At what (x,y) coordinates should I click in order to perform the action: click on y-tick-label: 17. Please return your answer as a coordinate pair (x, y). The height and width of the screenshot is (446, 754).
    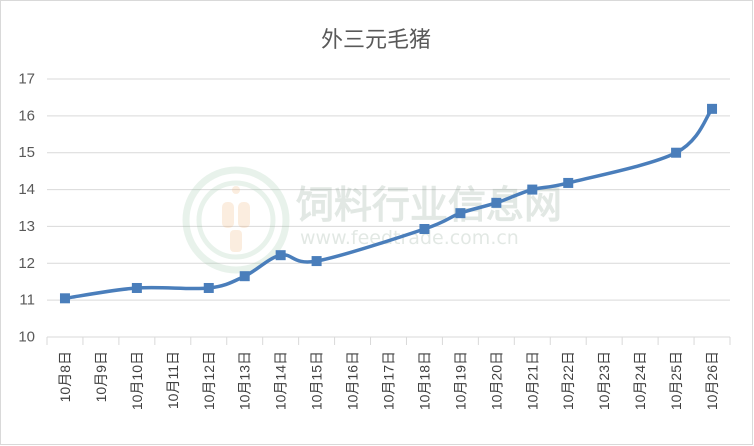
    Looking at the image, I should click on (26, 79).